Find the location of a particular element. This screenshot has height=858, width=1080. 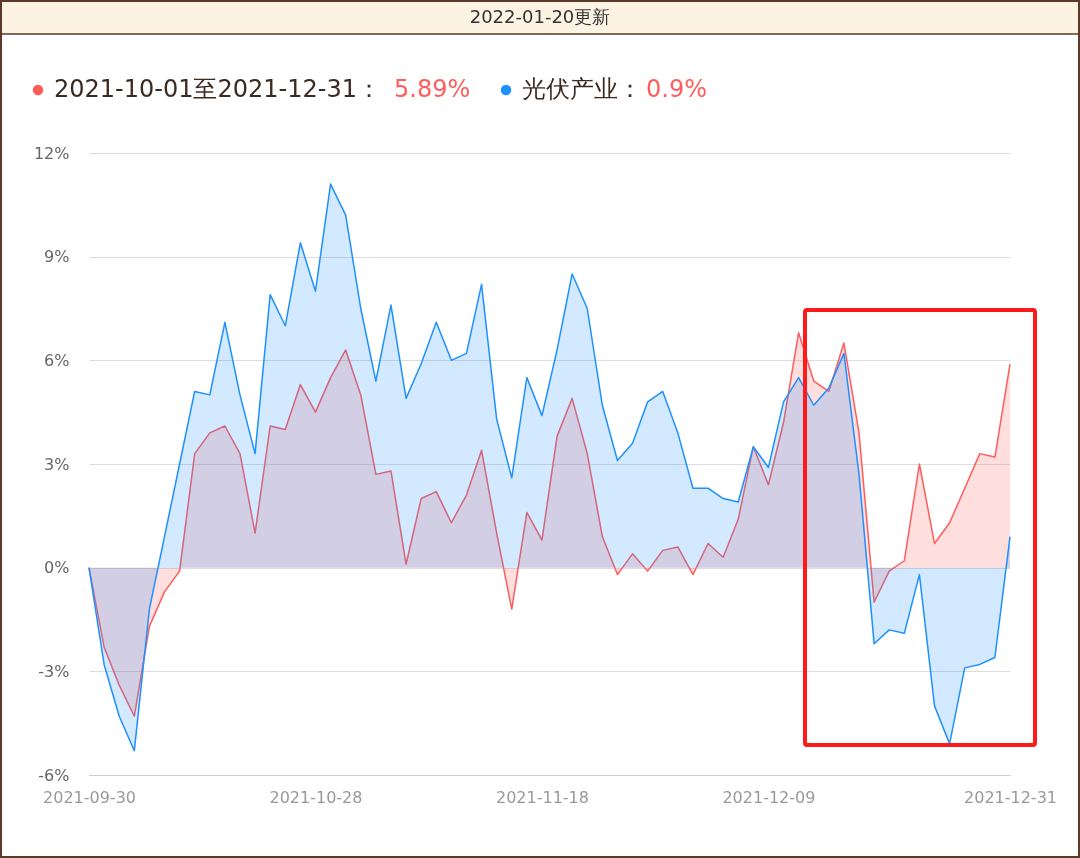

y-tick-label: -6% is located at coordinates (54, 775).